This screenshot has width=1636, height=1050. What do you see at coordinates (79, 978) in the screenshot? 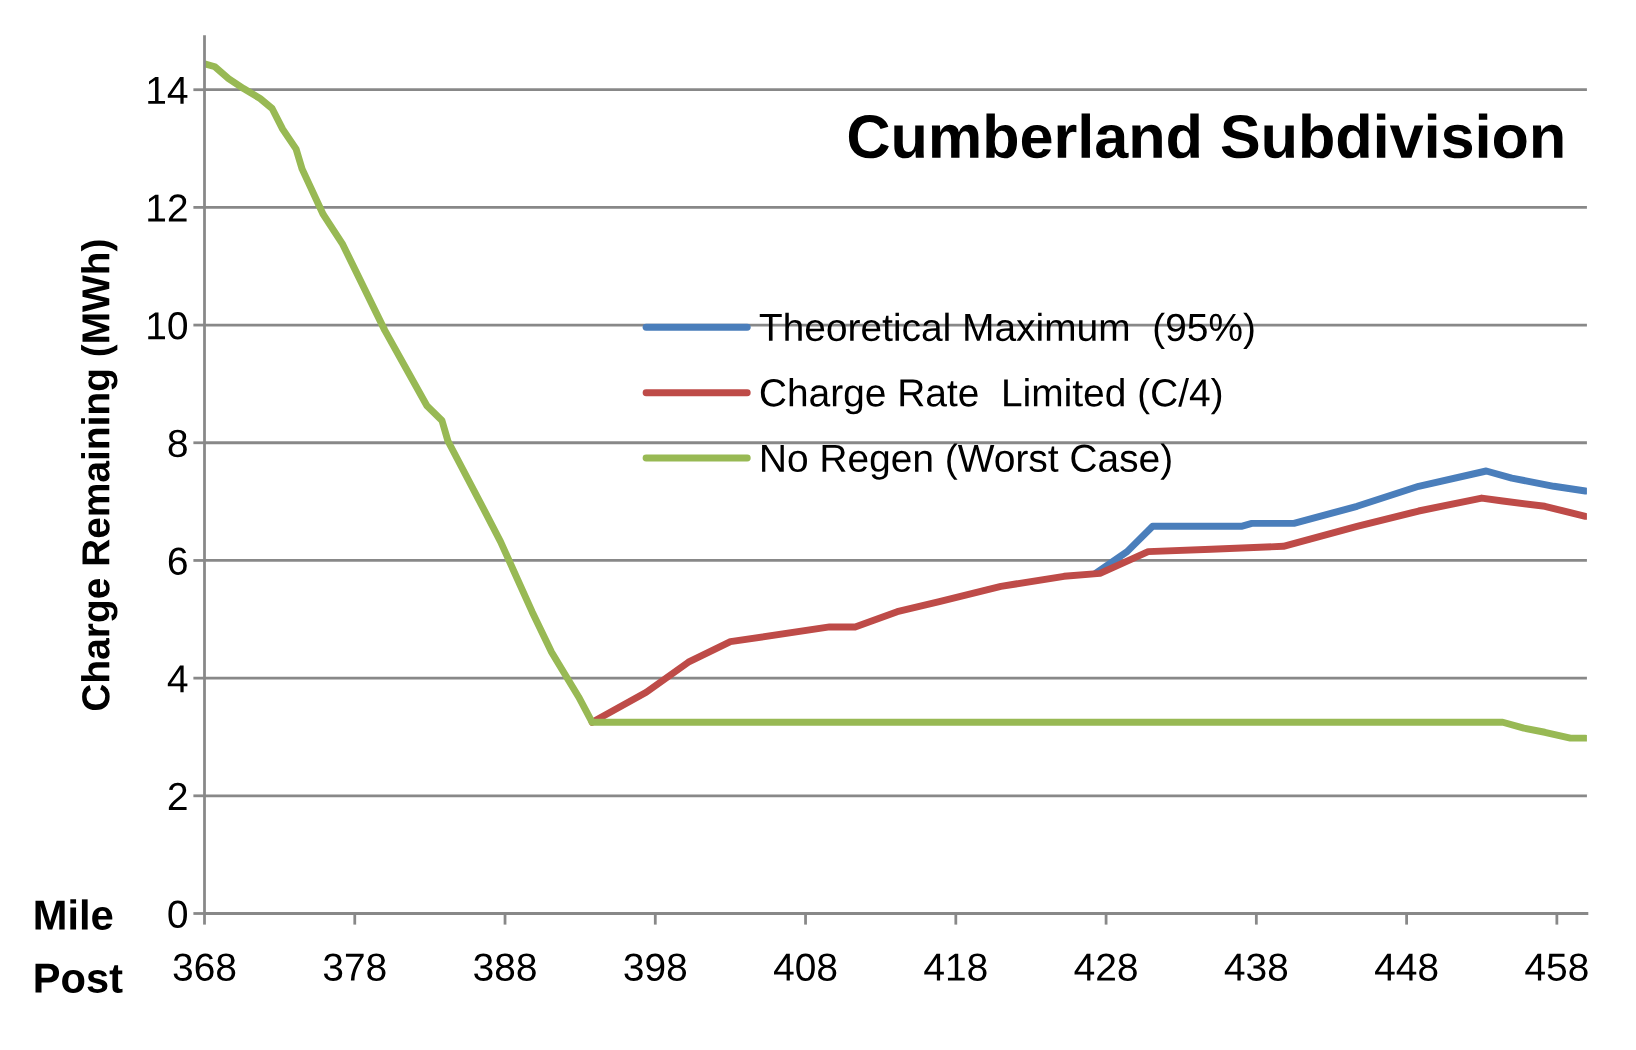
I see `text: Post` at bounding box center [79, 978].